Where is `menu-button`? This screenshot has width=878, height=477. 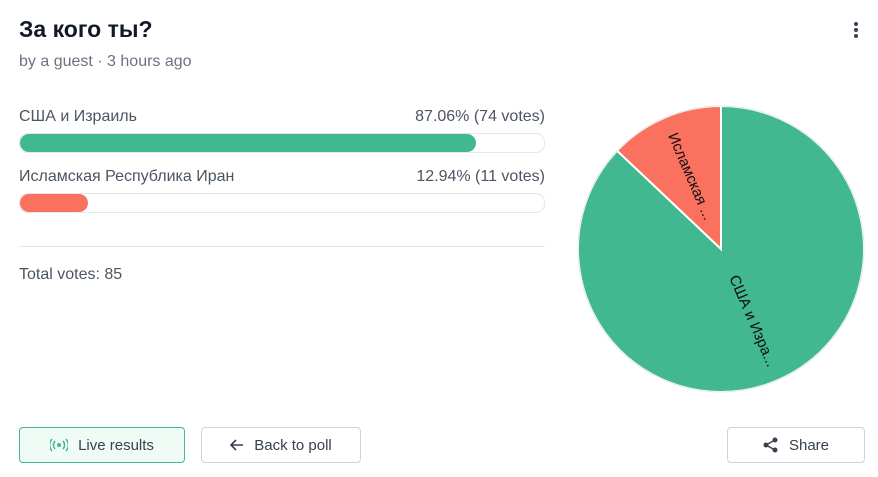
menu-button is located at coordinates (856, 30).